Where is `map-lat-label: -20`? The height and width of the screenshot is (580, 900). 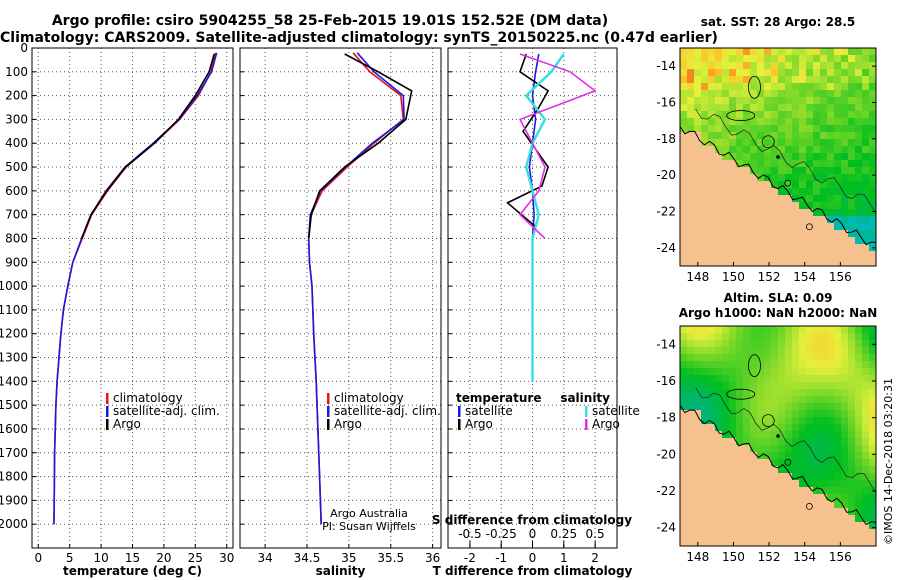 map-lat-label: -20 is located at coordinates (666, 175).